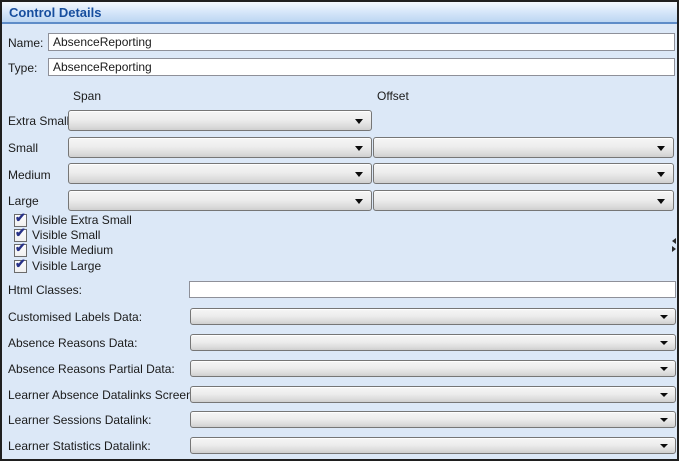 This screenshot has width=684, height=465. What do you see at coordinates (55, 12) in the screenshot?
I see `page-title: Control Details` at bounding box center [55, 12].